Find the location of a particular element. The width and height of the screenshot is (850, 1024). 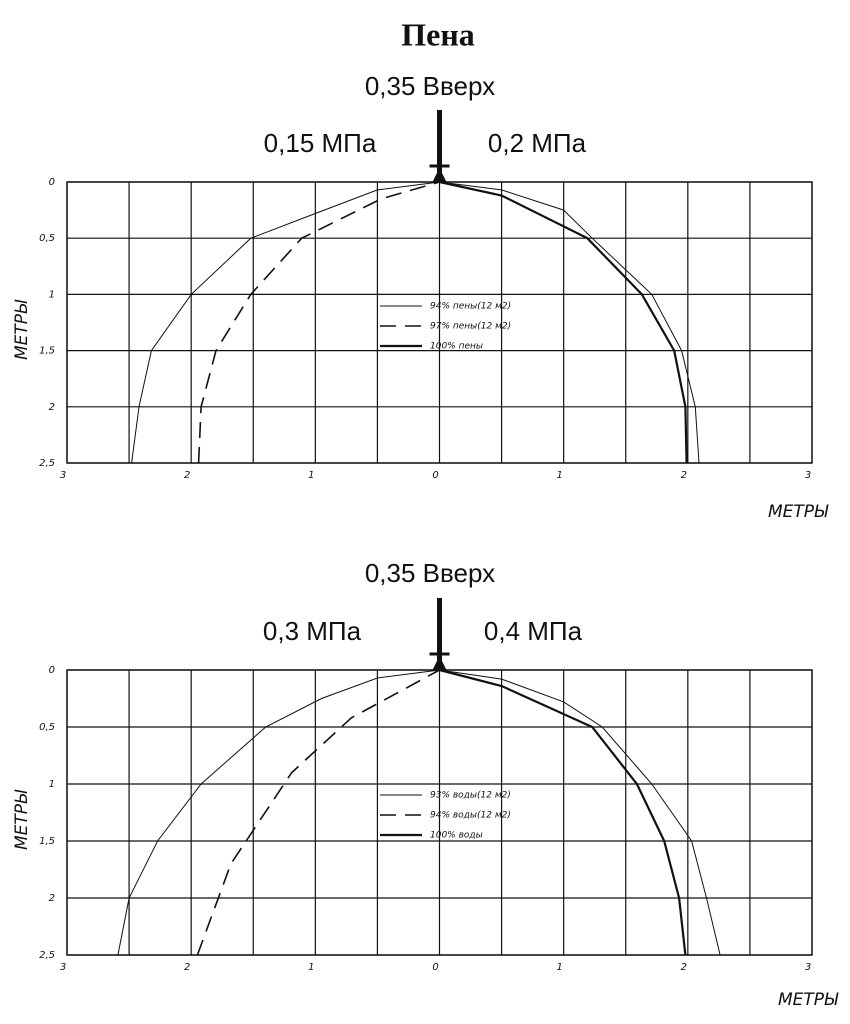

annotation: 0,15 МПа is located at coordinates (320, 143).